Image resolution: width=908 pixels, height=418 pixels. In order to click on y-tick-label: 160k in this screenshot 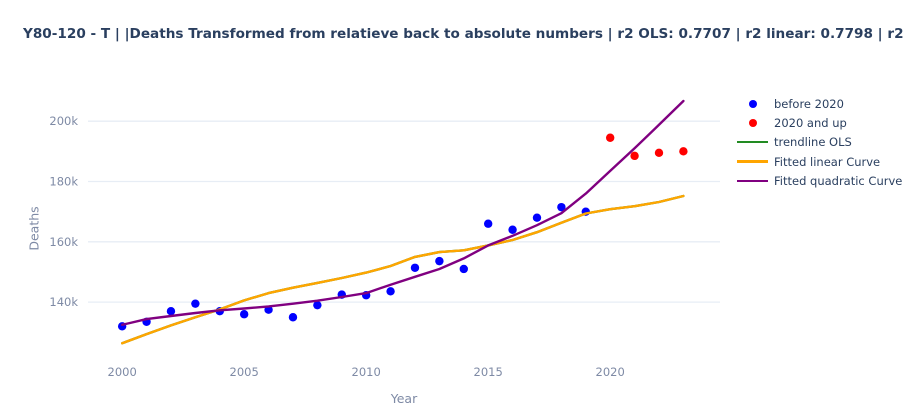, I will do `click(63, 242)`.